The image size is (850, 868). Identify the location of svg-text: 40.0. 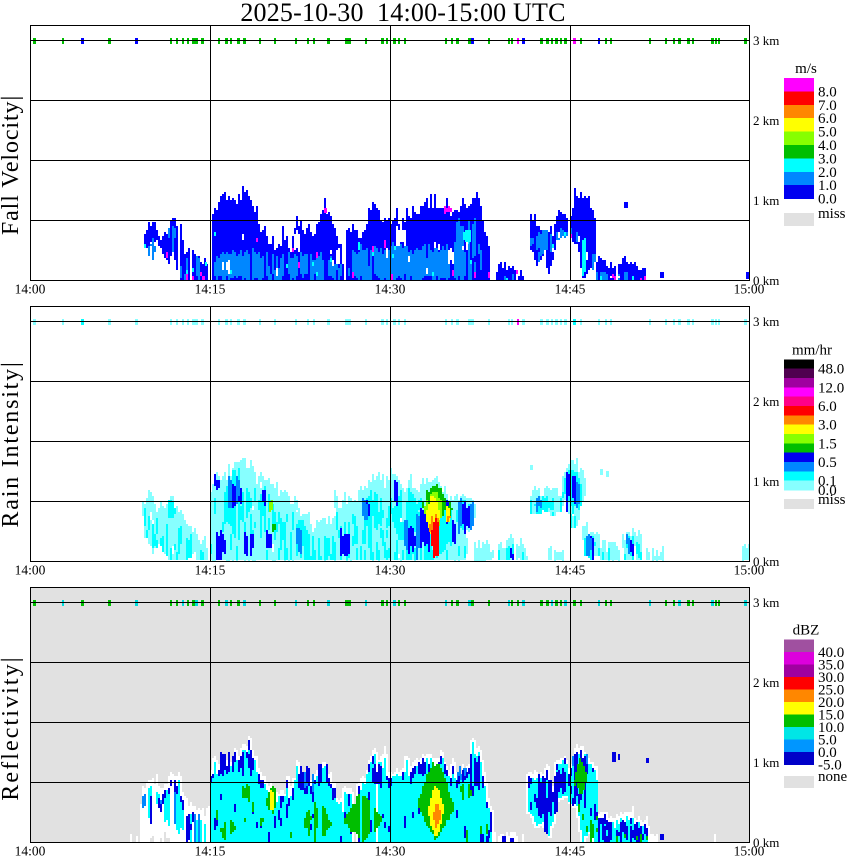
(831, 653).